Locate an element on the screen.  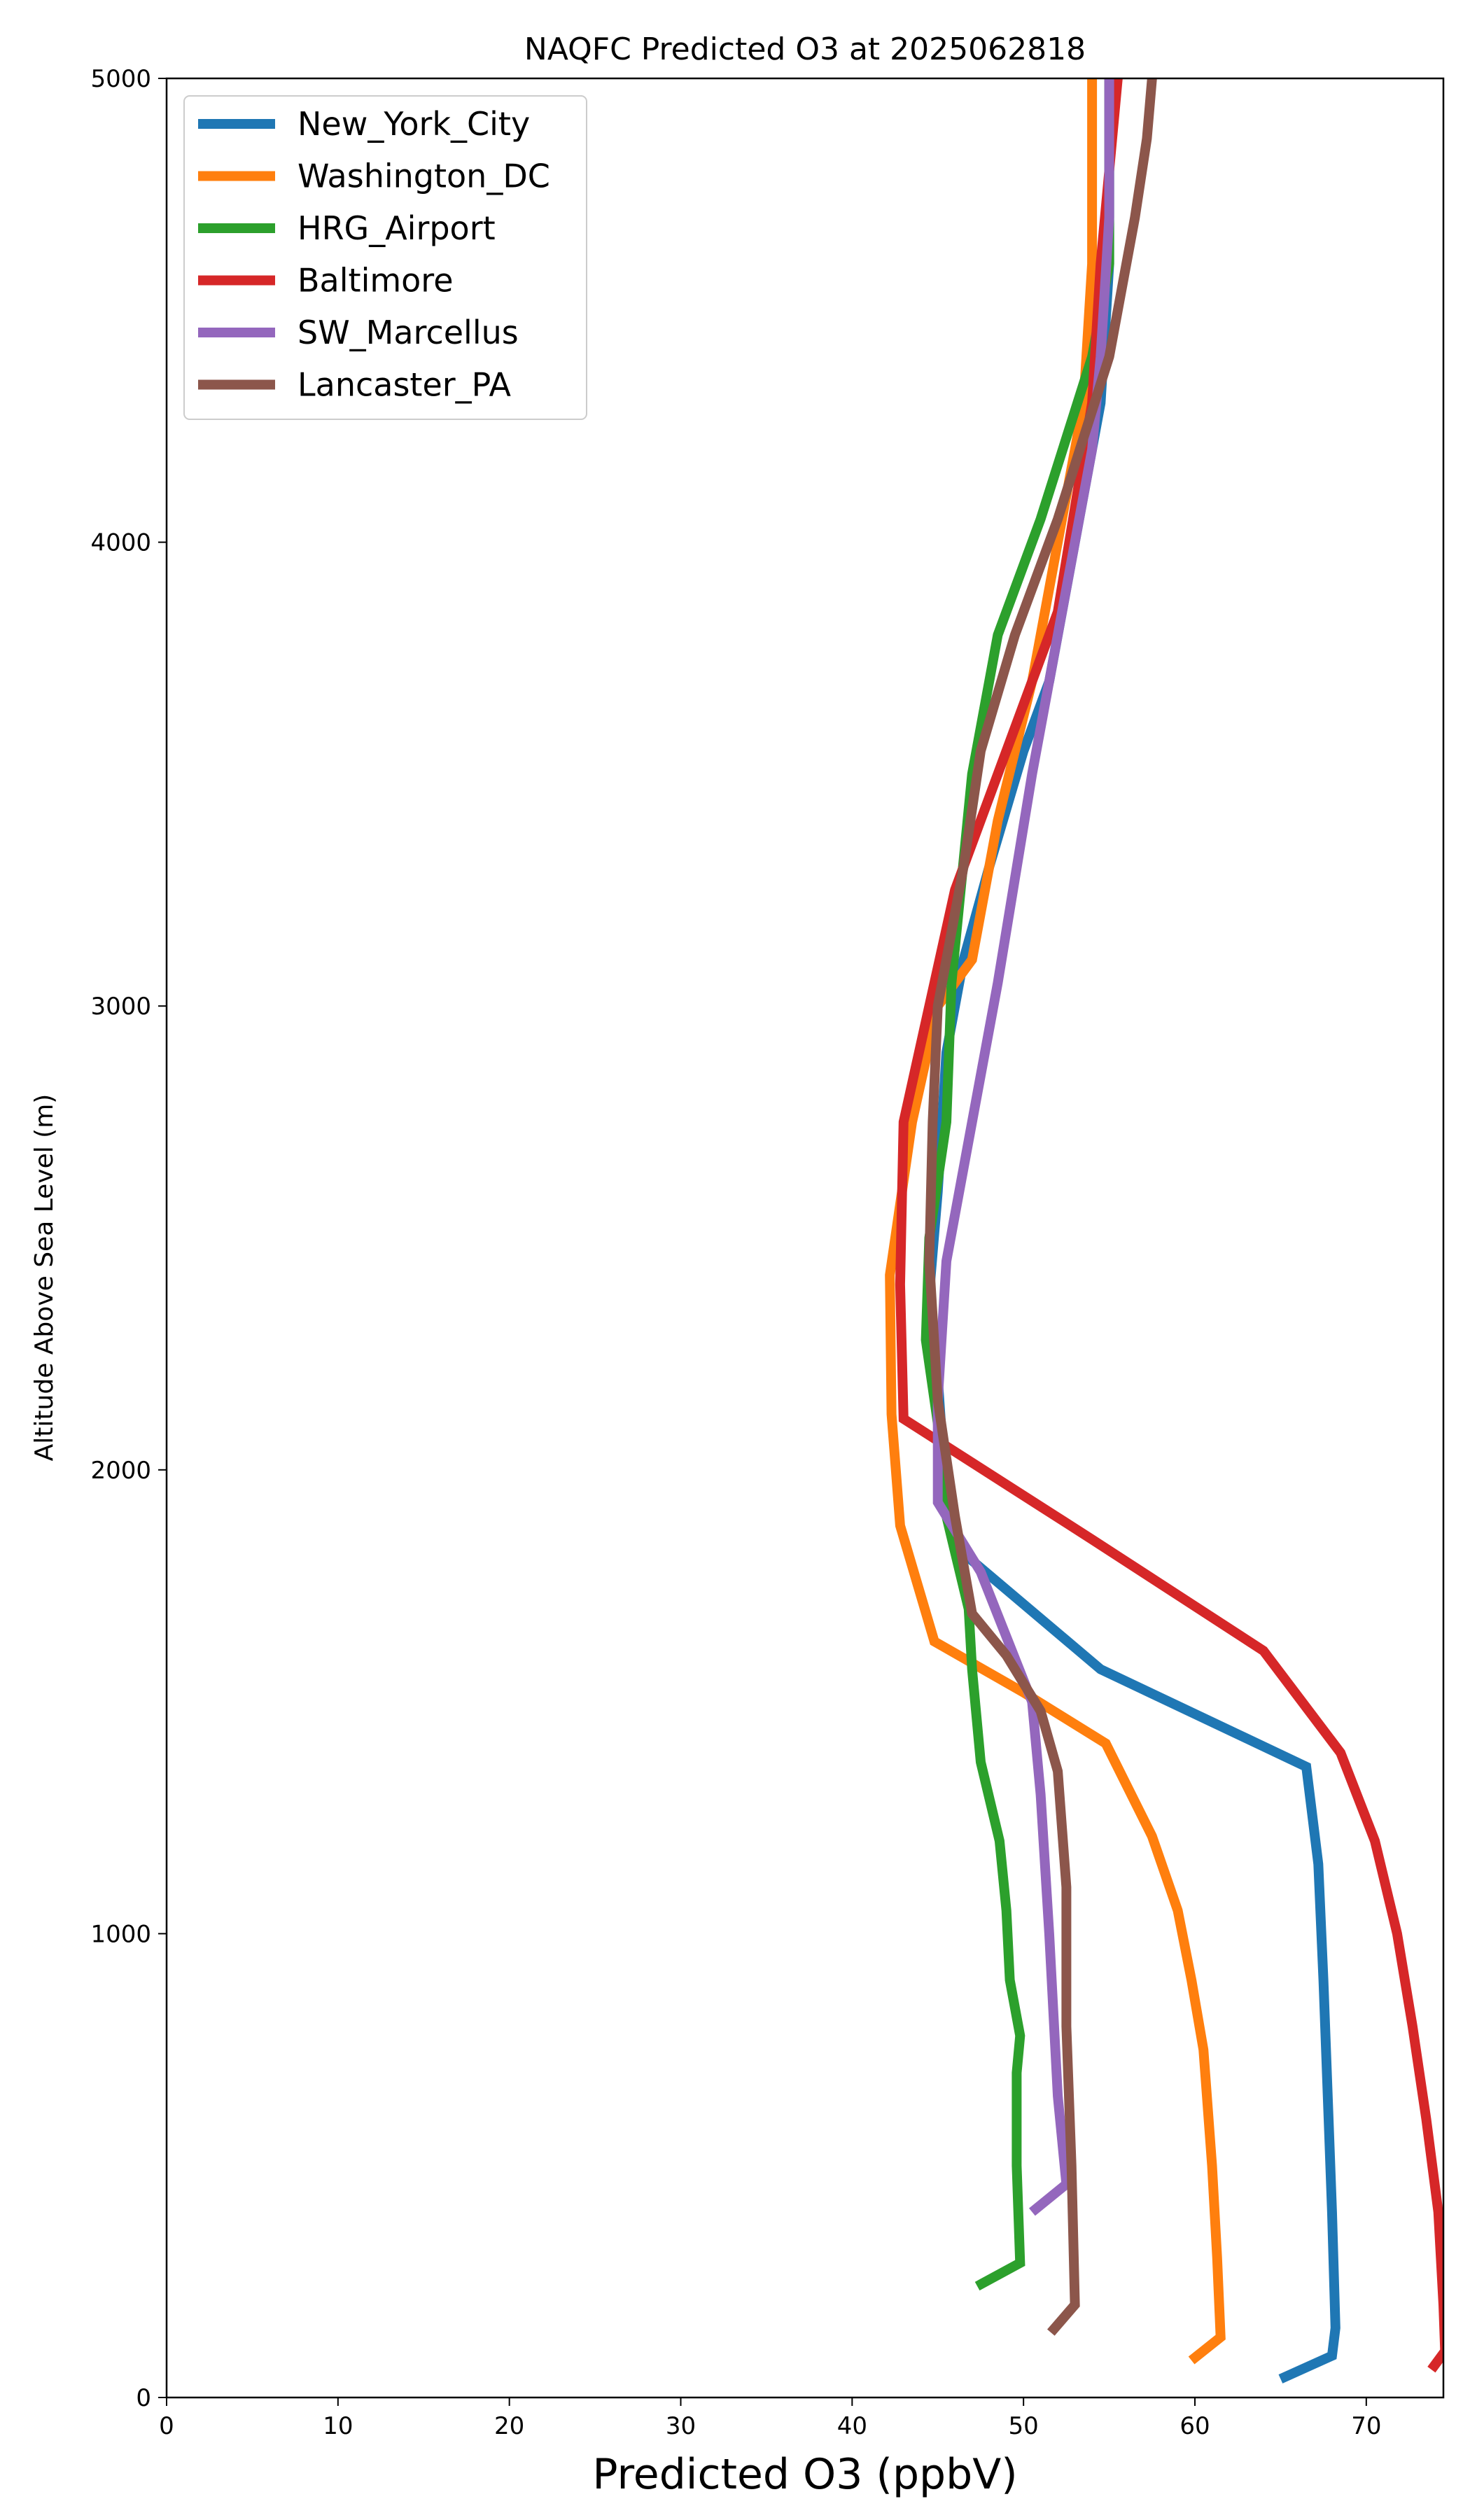
series-line-lancaster-pa is located at coordinates (1040, 1207).